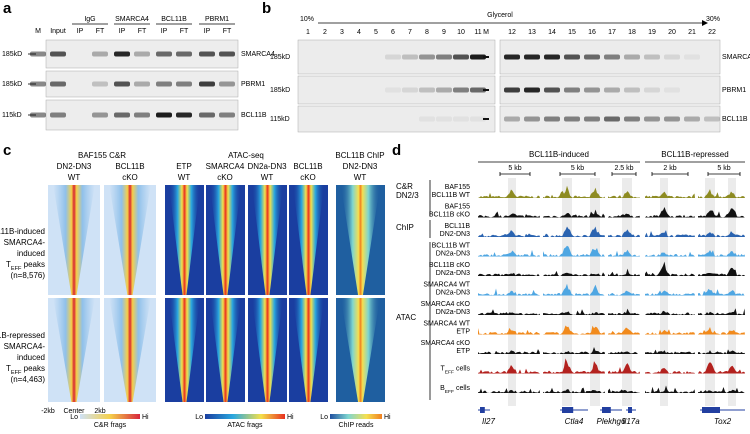  What do you see at coordinates (217, 19) in the screenshot?
I see `label: PBRM1` at bounding box center [217, 19].